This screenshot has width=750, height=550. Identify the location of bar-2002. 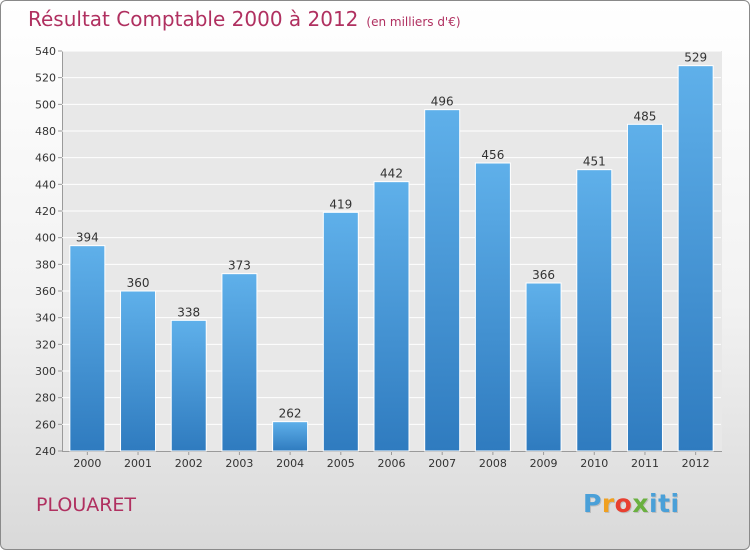
(188, 385).